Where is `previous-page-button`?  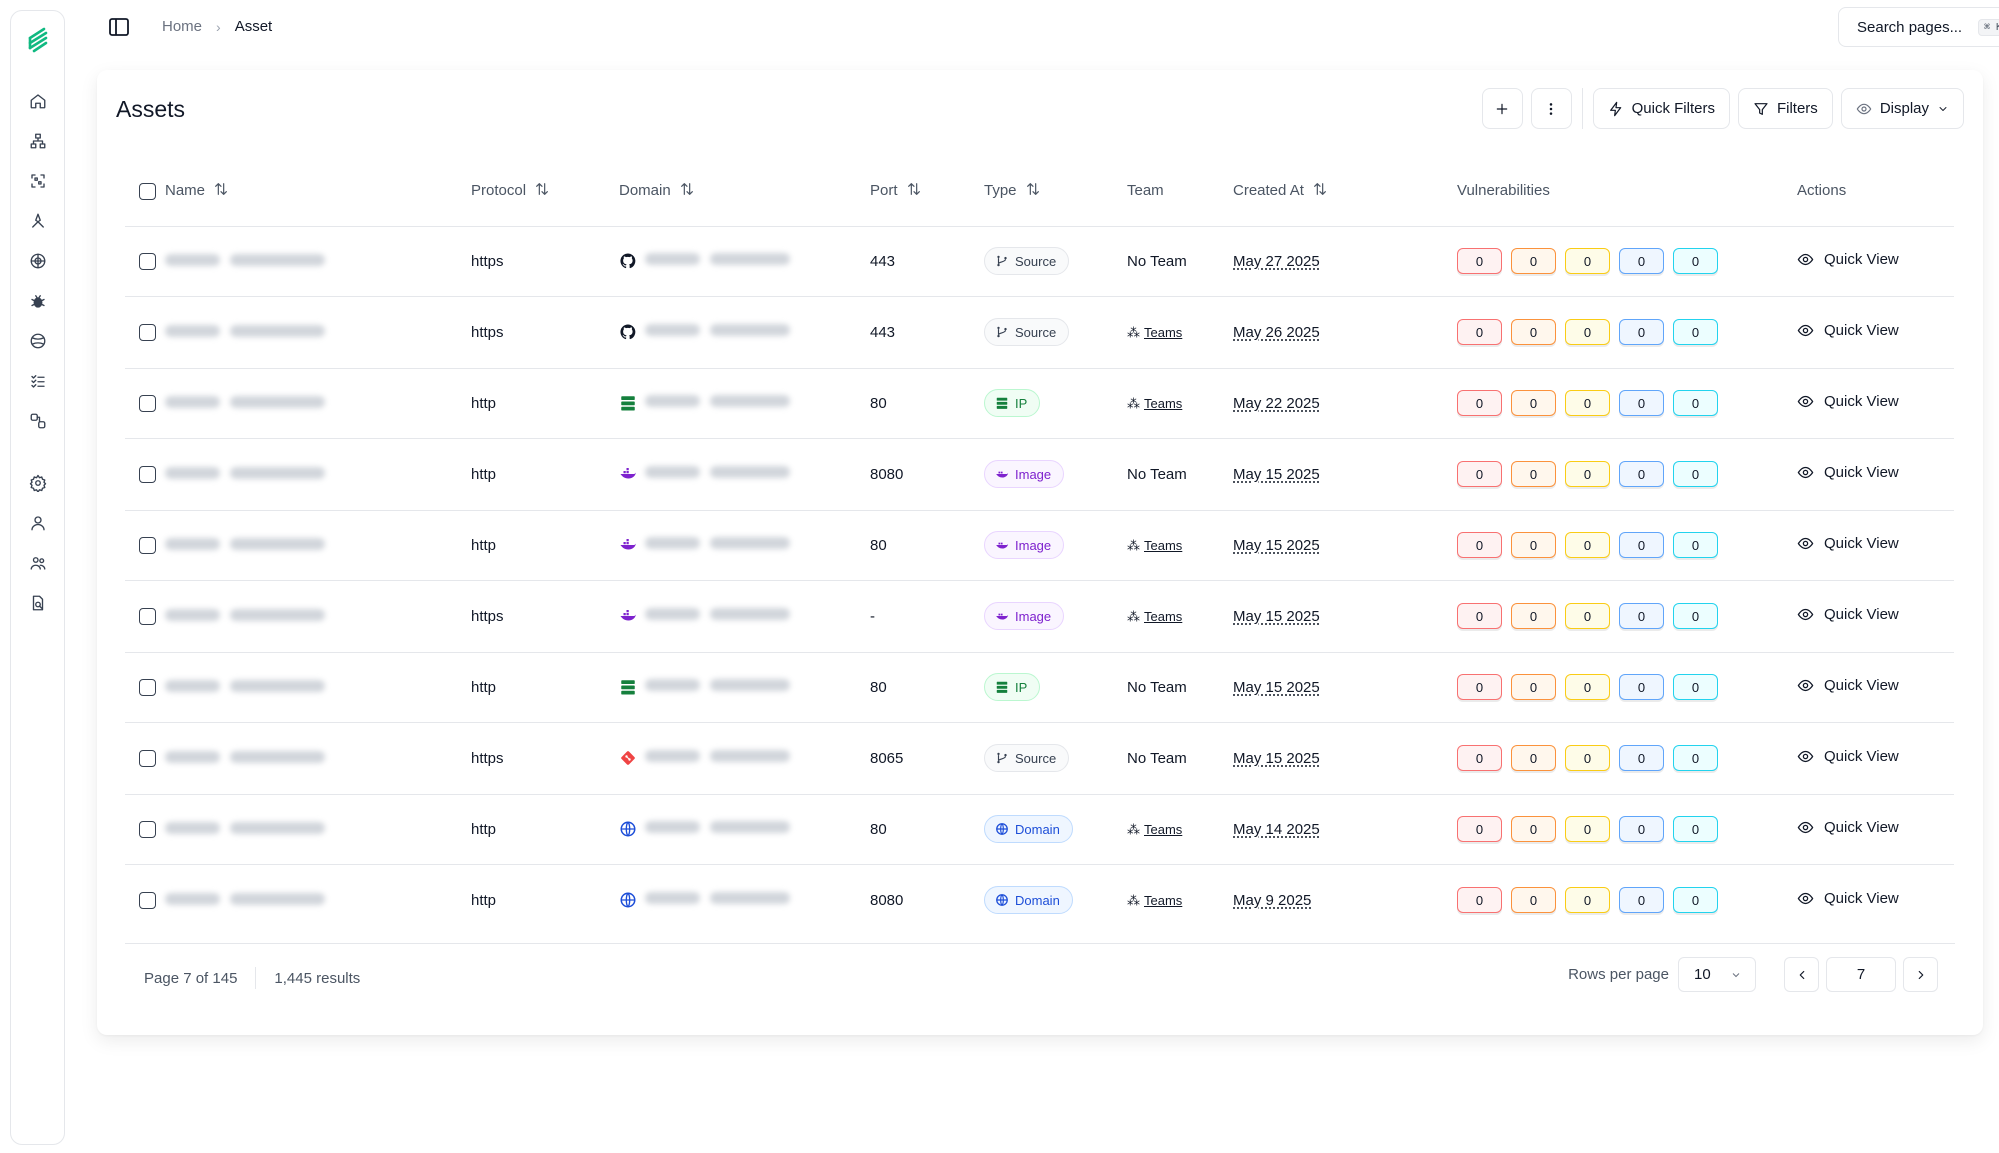 previous-page-button is located at coordinates (1801, 974).